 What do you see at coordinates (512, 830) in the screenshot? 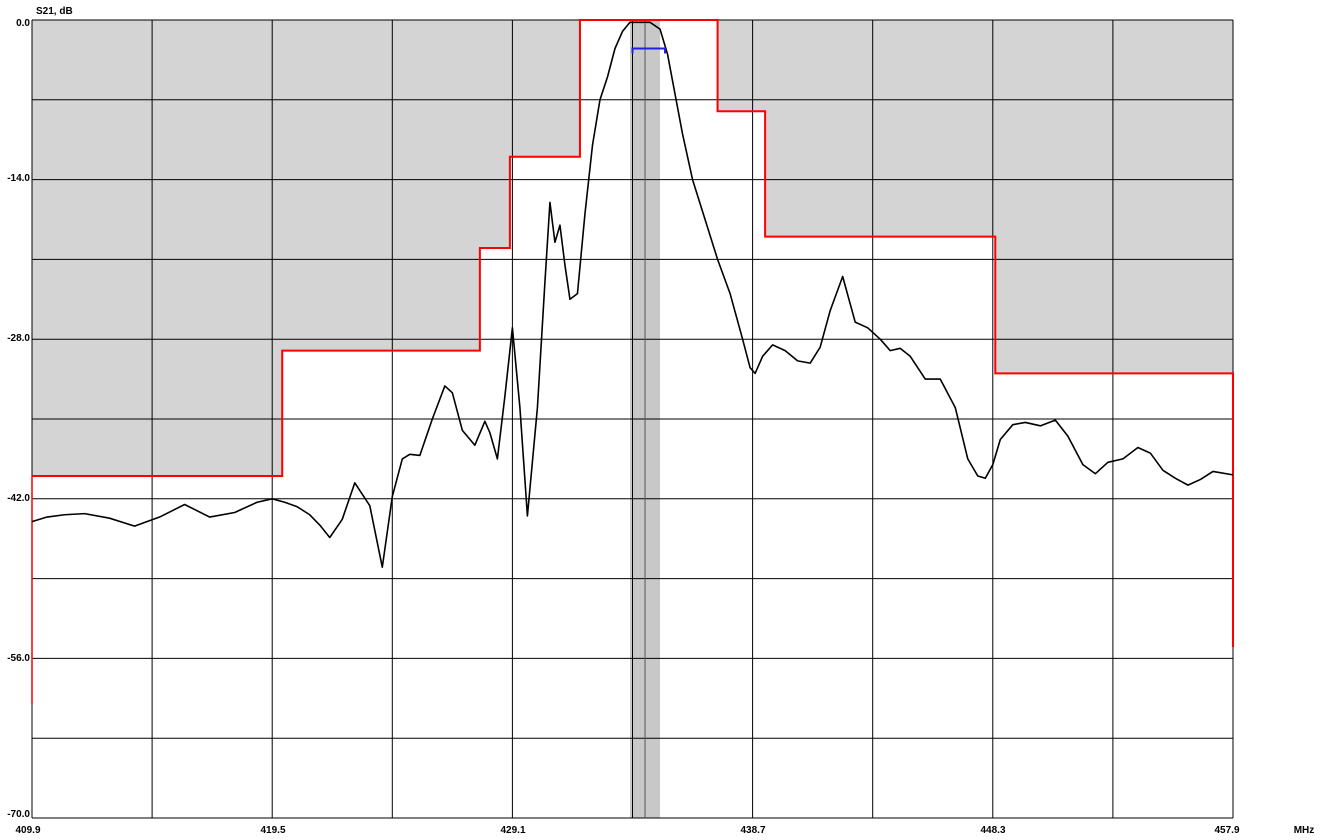
I see `x-tick-label-2: 429.1` at bounding box center [512, 830].